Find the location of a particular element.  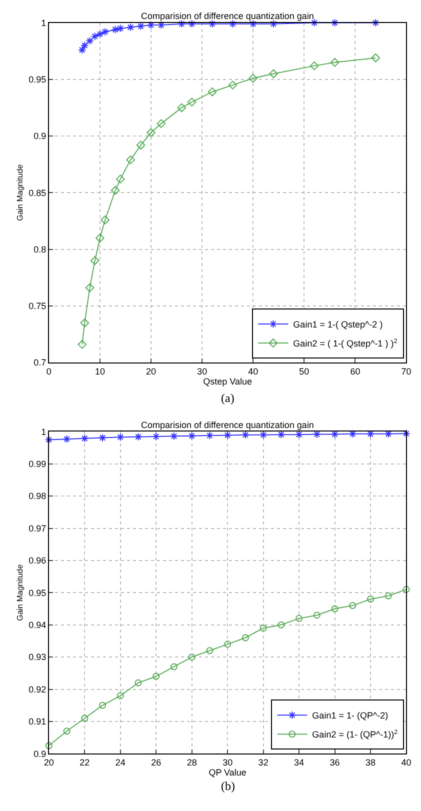

x-axis-title: QP Value is located at coordinates (227, 772).